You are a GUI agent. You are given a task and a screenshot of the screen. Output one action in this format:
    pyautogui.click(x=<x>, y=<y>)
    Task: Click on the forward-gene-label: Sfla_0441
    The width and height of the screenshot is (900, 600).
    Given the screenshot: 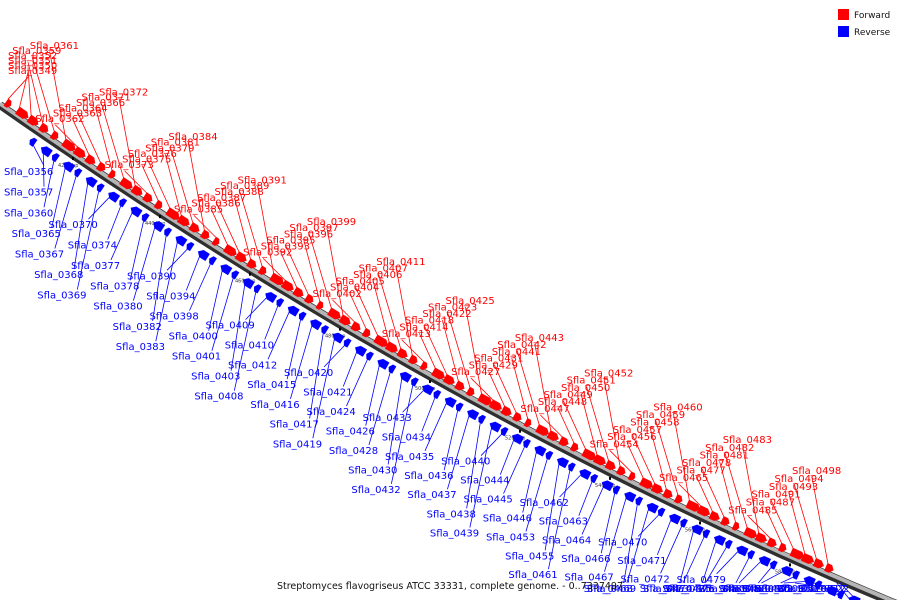 What is the action you would take?
    pyautogui.click(x=516, y=352)
    